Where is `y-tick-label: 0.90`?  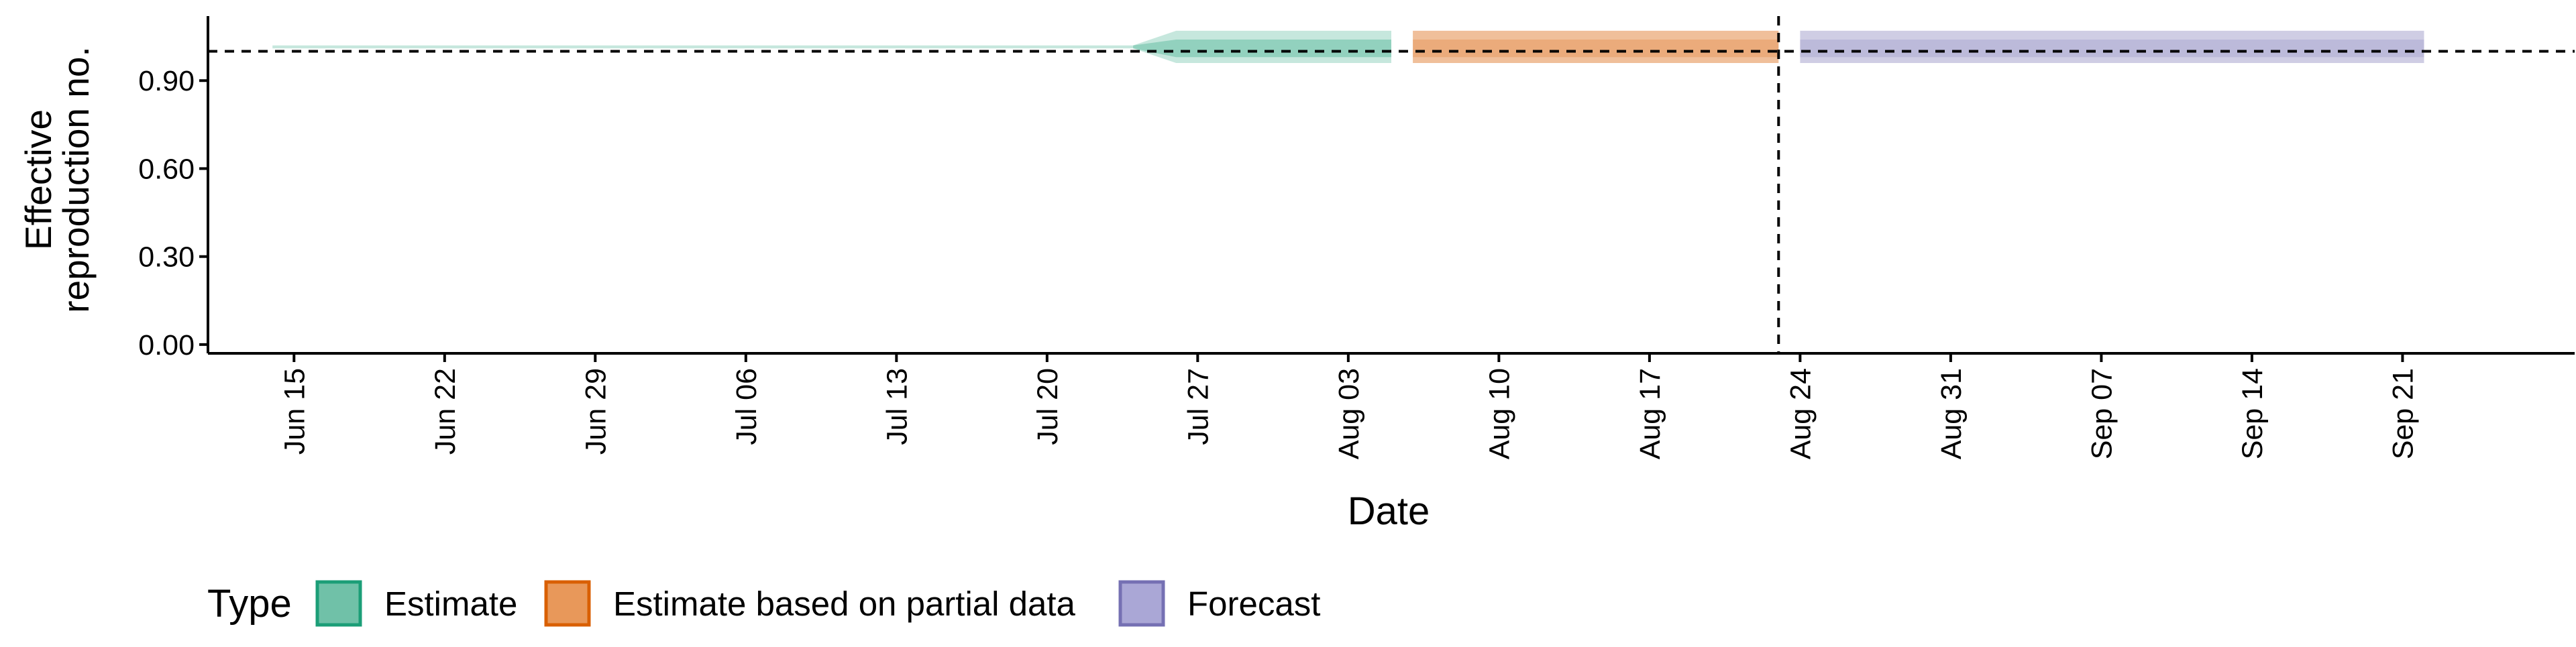 y-tick-label: 0.90 is located at coordinates (166, 81).